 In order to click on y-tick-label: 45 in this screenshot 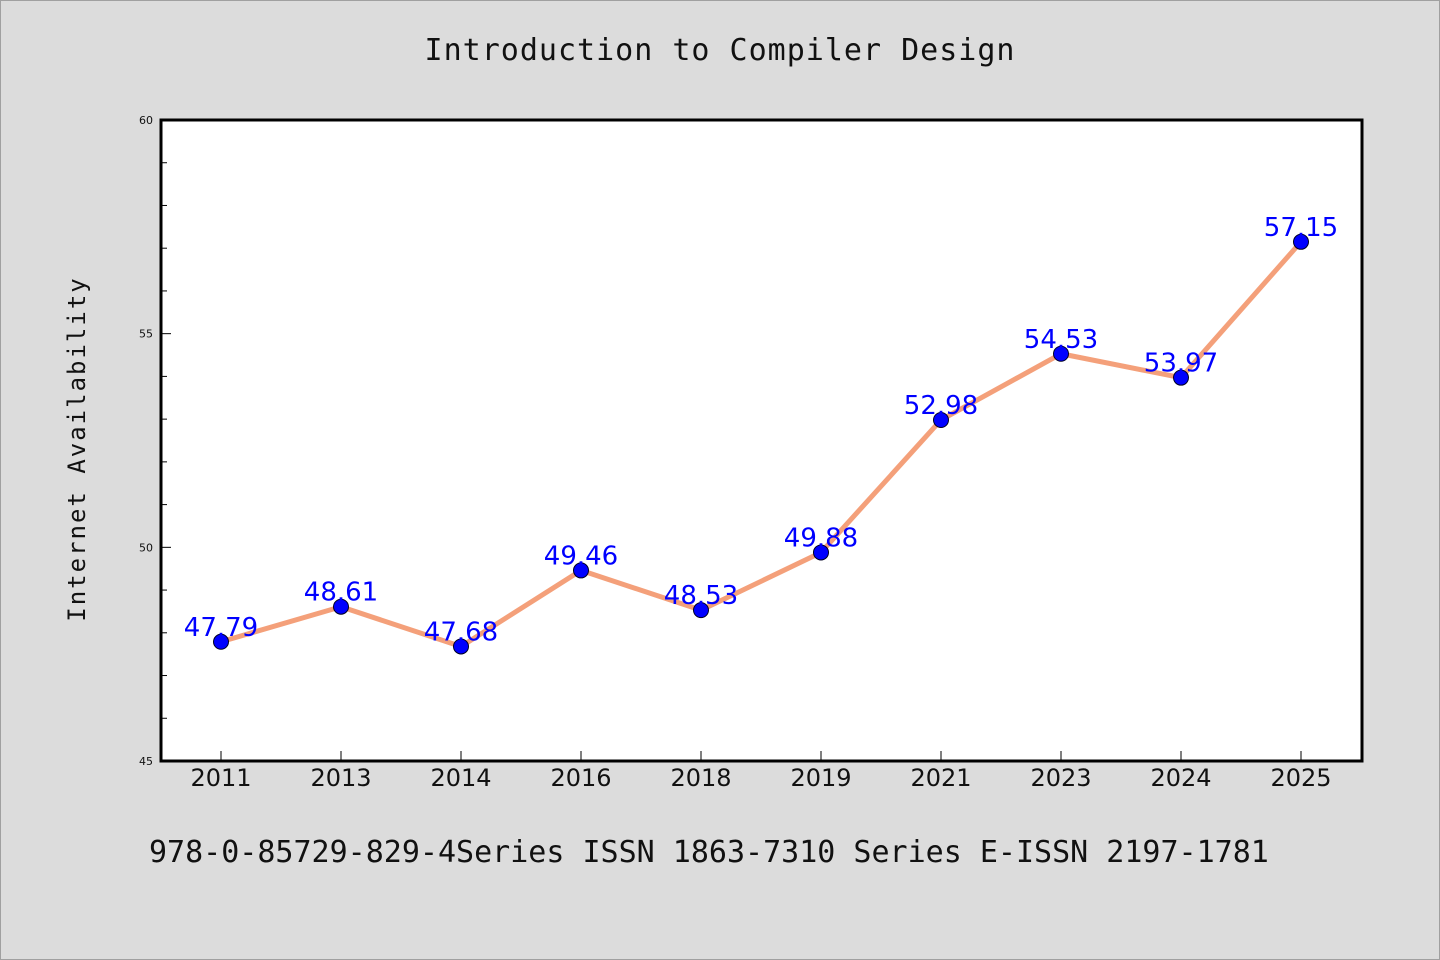, I will do `click(146, 761)`.